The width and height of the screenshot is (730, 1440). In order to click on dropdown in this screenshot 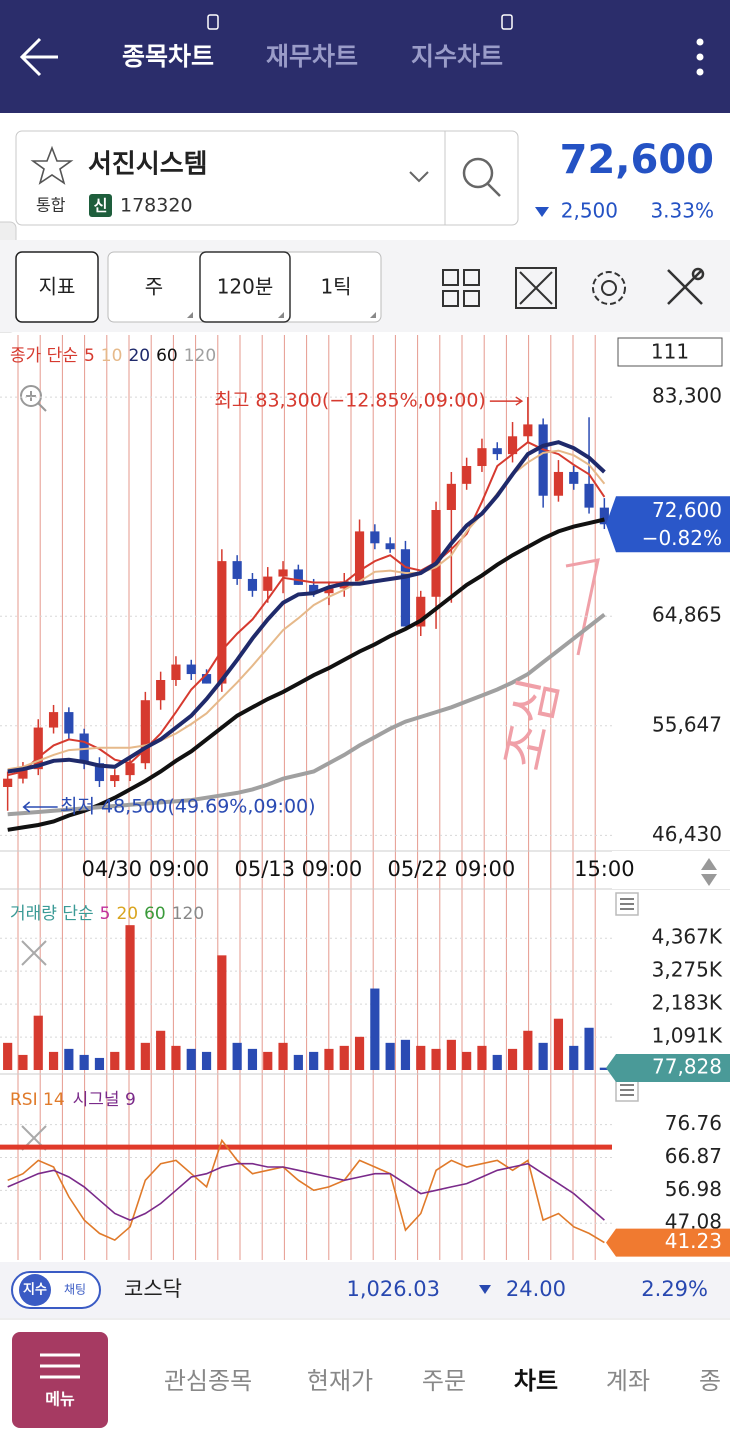, I will do `click(419, 177)`.